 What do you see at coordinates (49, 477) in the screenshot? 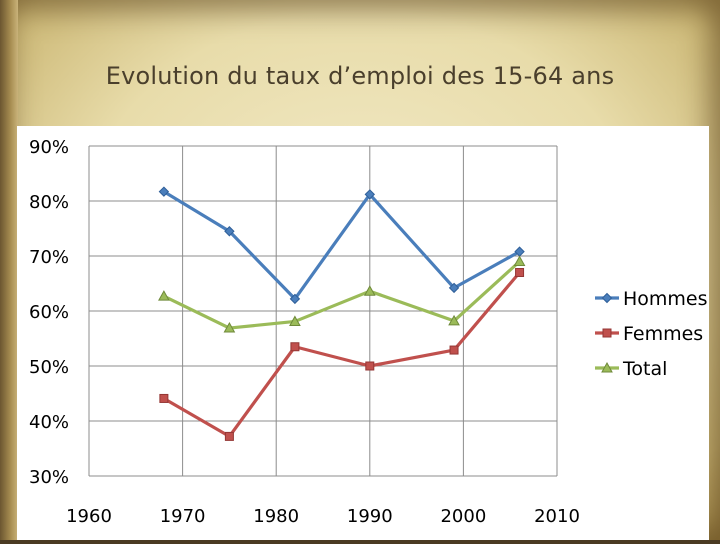
I see `y-tick-label: 30%` at bounding box center [49, 477].